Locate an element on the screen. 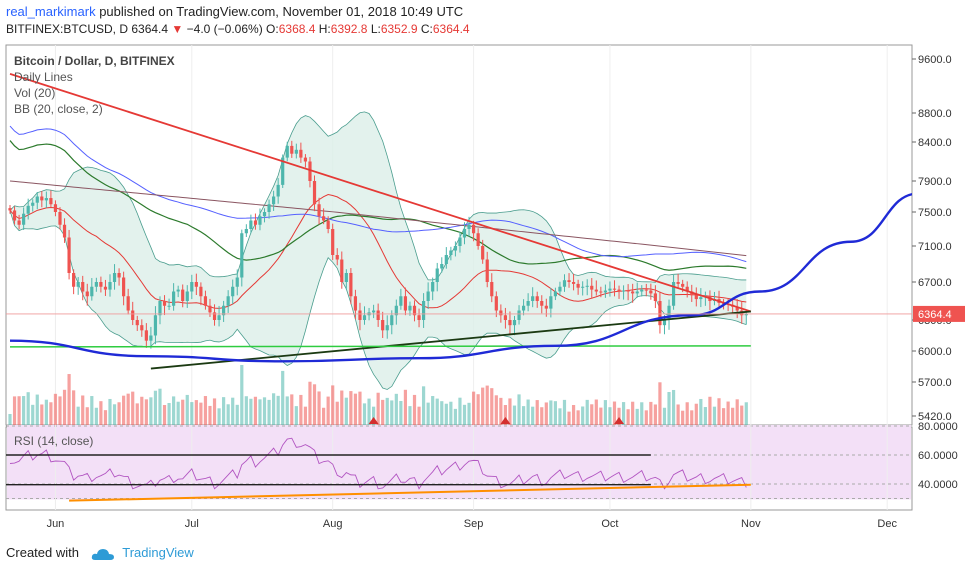 This screenshot has height=571, width=969. price-axis-label: 6000.0 is located at coordinates (935, 352).